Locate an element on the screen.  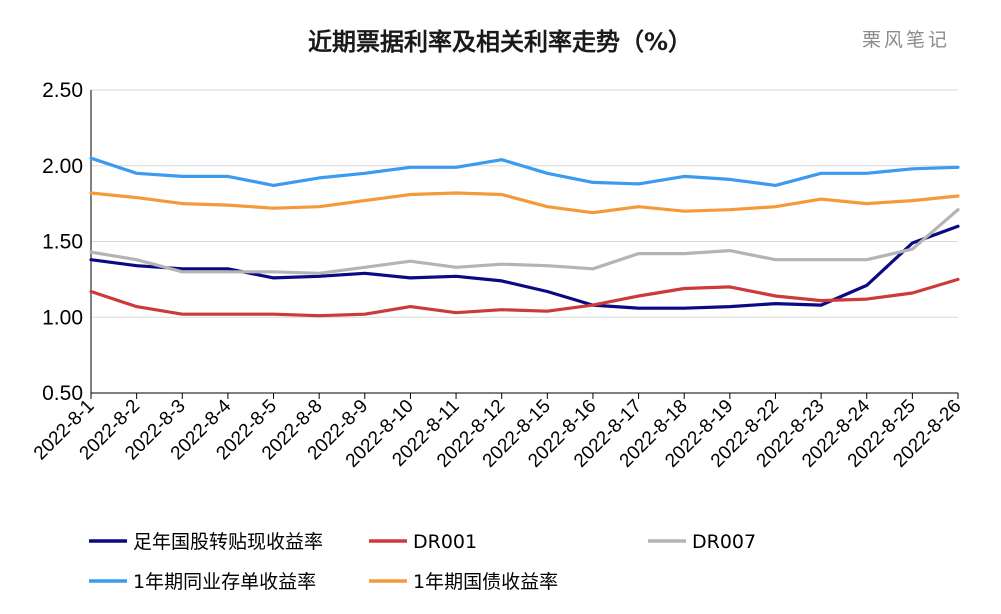
y-axis-ticks: 2.50 2.00 1.50 1.00 0.50 is located at coordinates (62, 242).